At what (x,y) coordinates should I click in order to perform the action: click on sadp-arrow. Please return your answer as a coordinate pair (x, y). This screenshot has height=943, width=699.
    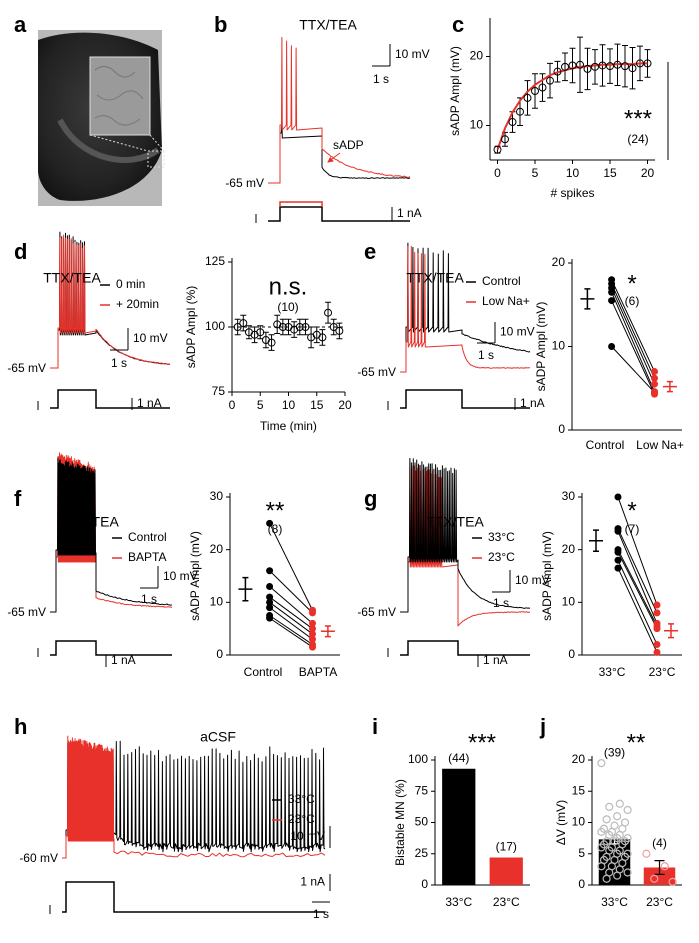
    Looking at the image, I should click on (334, 157).